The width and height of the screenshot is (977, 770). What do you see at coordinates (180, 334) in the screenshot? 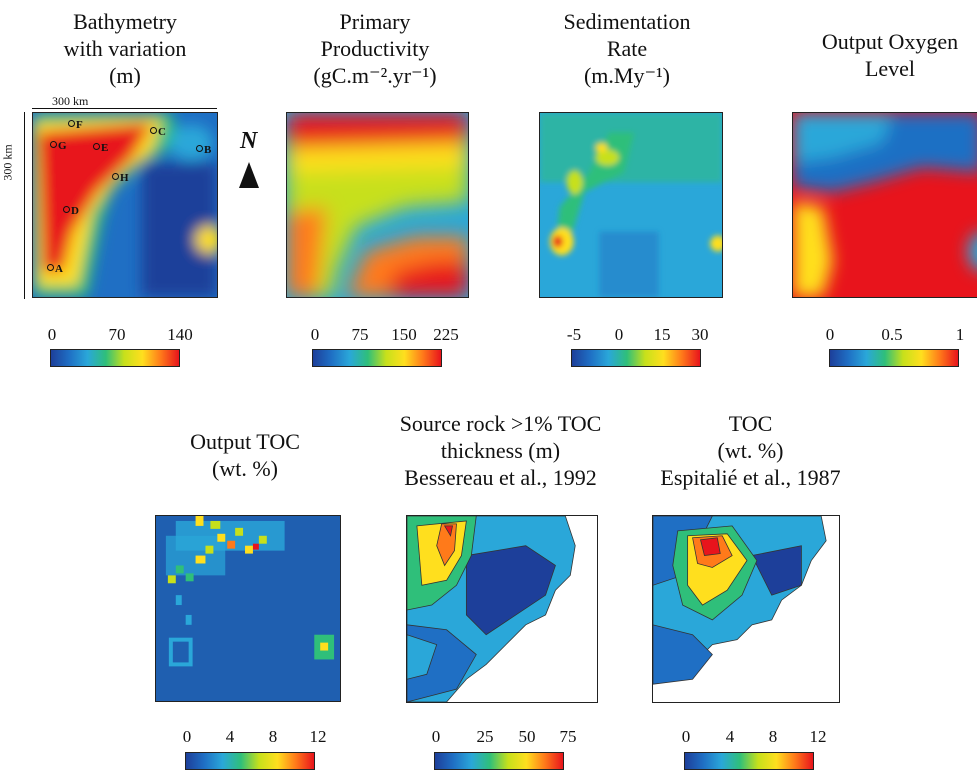
I see `bathymetry-tick-2: 140` at bounding box center [180, 334].